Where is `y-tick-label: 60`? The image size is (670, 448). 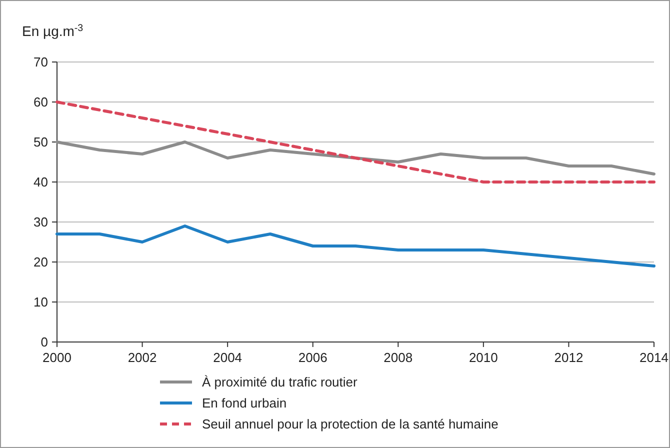
y-tick-label: 60 is located at coordinates (41, 102).